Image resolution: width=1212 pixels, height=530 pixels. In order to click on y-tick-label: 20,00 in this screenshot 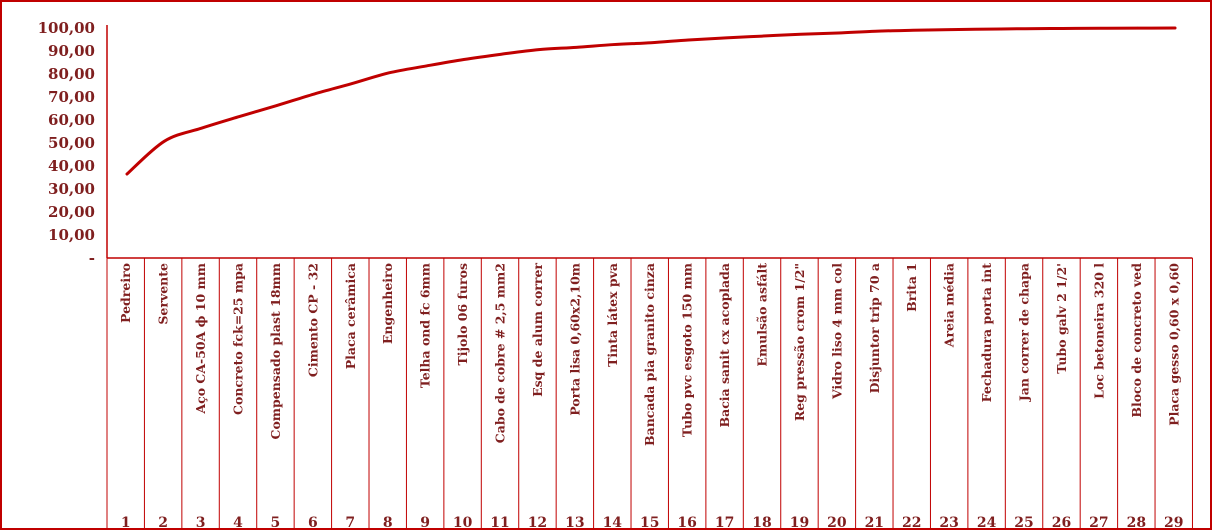, I will do `click(71, 212)`.